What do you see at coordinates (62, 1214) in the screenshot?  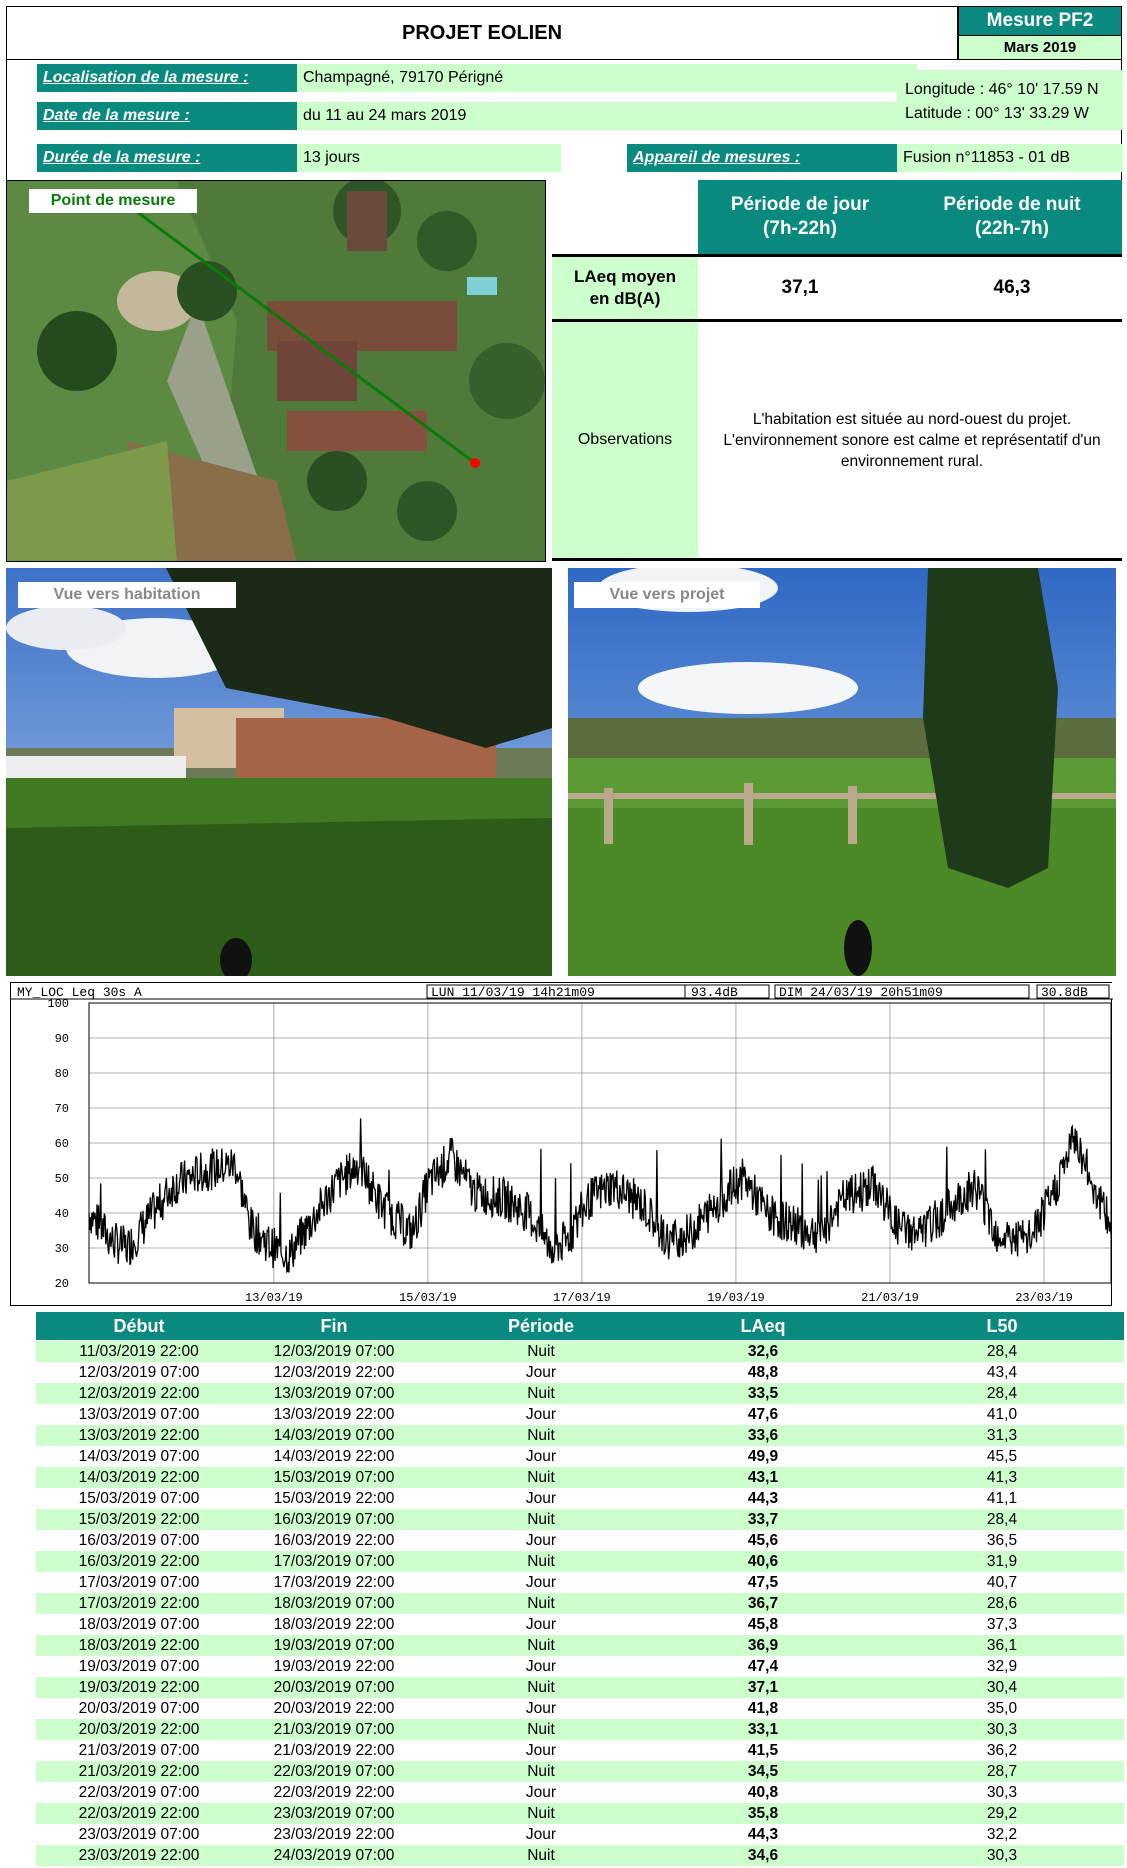 I see `y-tick-label: 40` at bounding box center [62, 1214].